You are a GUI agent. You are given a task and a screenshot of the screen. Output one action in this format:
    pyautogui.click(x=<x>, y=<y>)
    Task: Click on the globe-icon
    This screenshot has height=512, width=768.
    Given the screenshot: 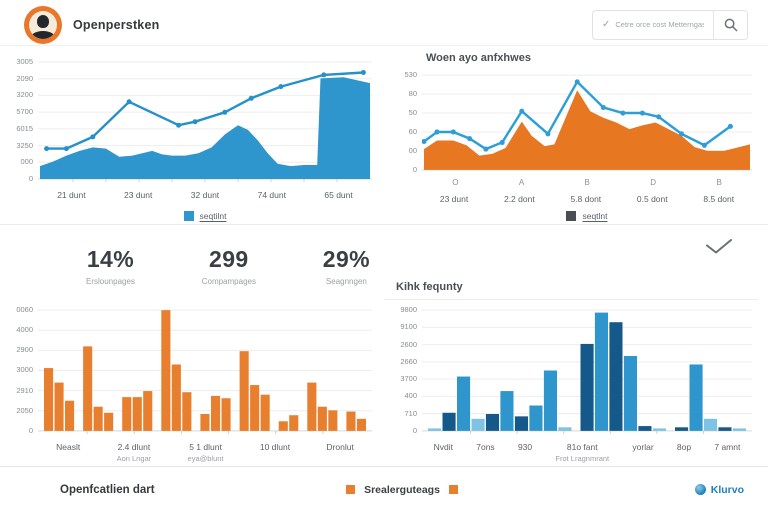 What is the action you would take?
    pyautogui.click(x=700, y=489)
    